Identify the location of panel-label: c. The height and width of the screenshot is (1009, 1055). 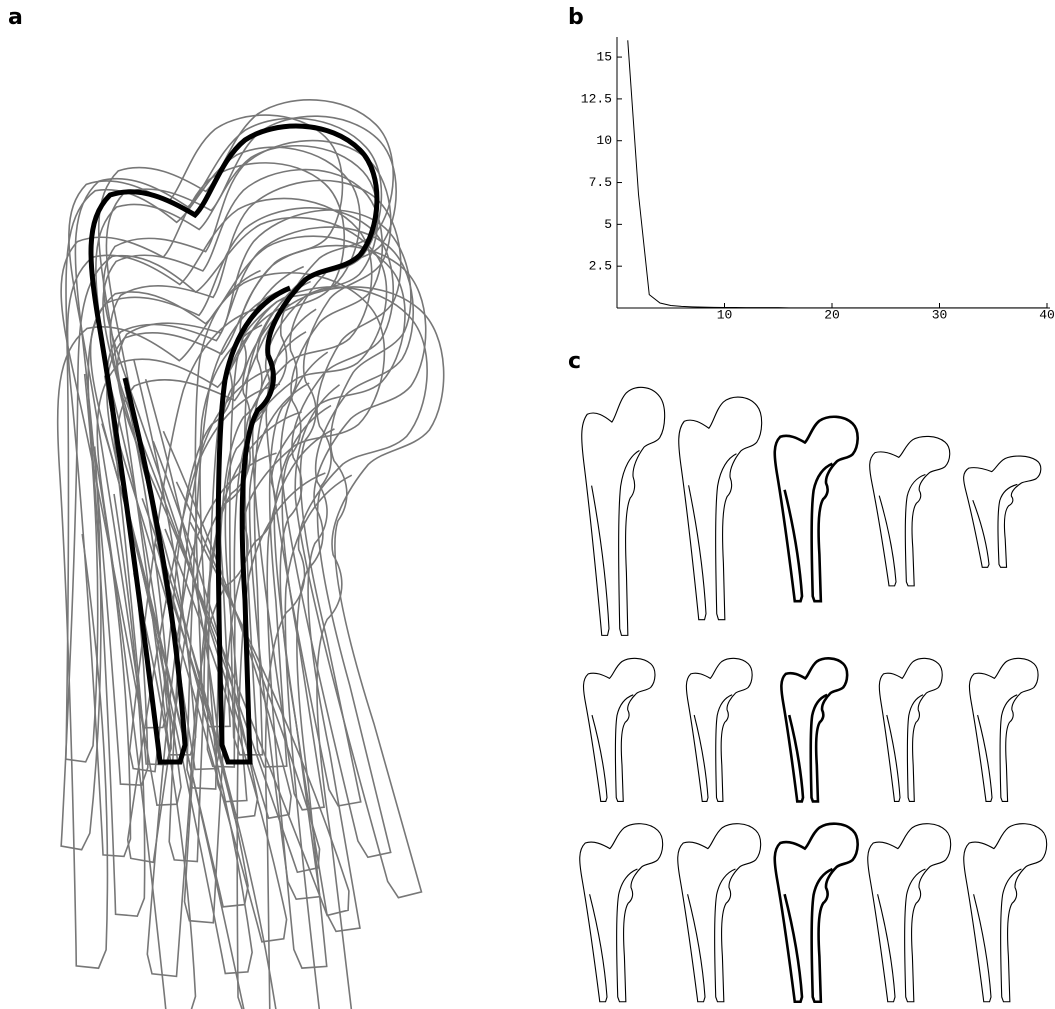
(574, 361).